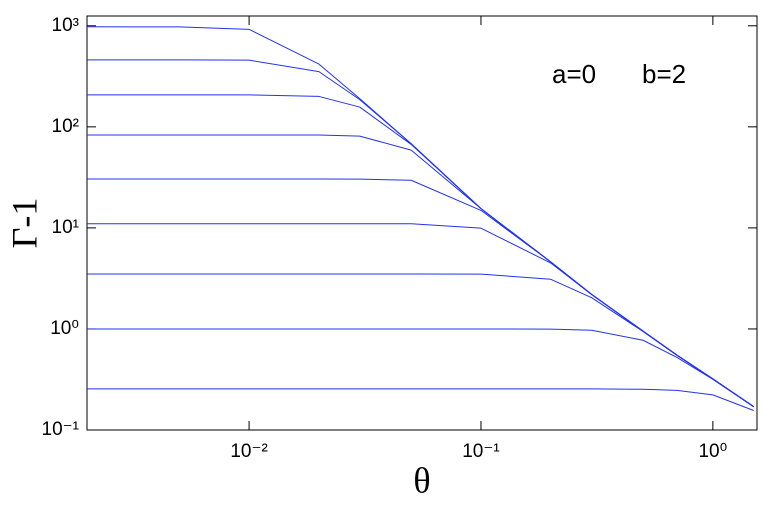 This screenshot has width=763, height=506. Describe the element at coordinates (249, 451) in the screenshot. I see `x-tick-label: 10⁻²` at that location.